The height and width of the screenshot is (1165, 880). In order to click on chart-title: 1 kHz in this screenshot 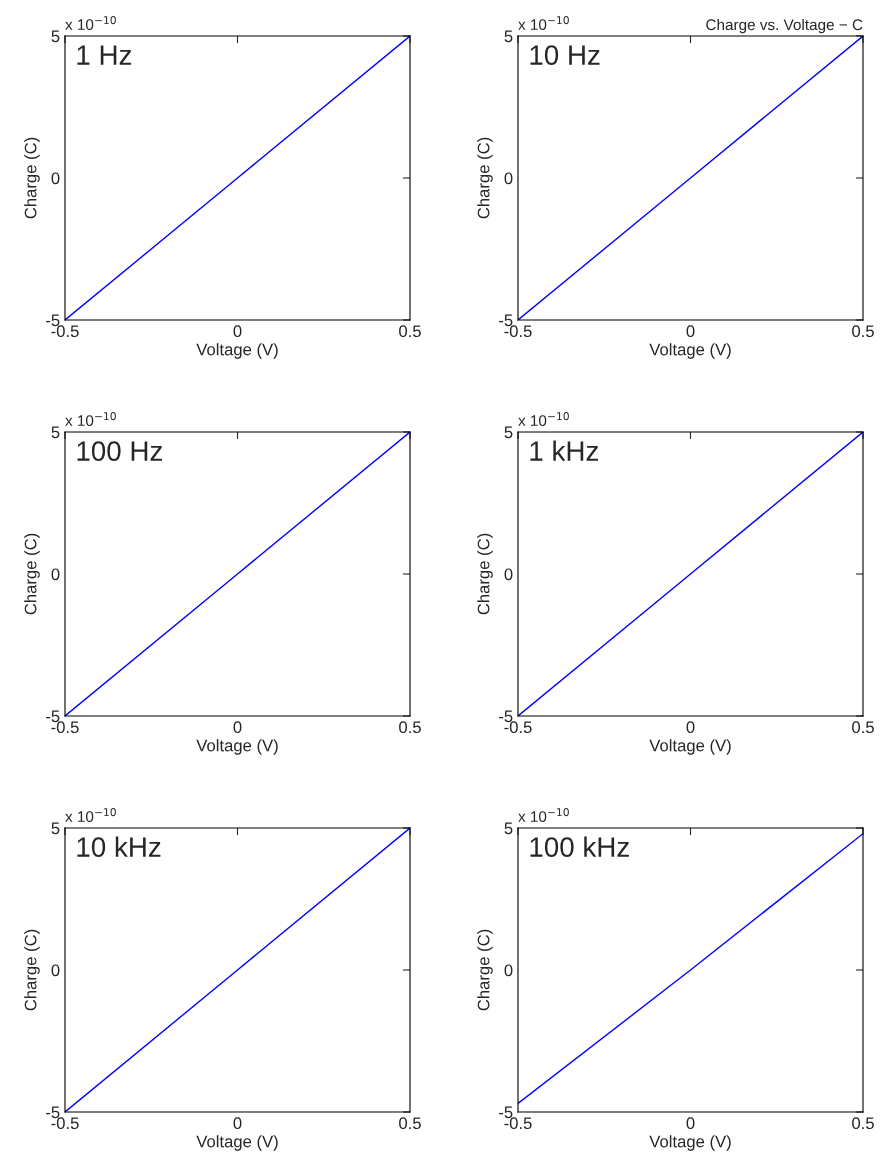, I will do `click(564, 450)`.